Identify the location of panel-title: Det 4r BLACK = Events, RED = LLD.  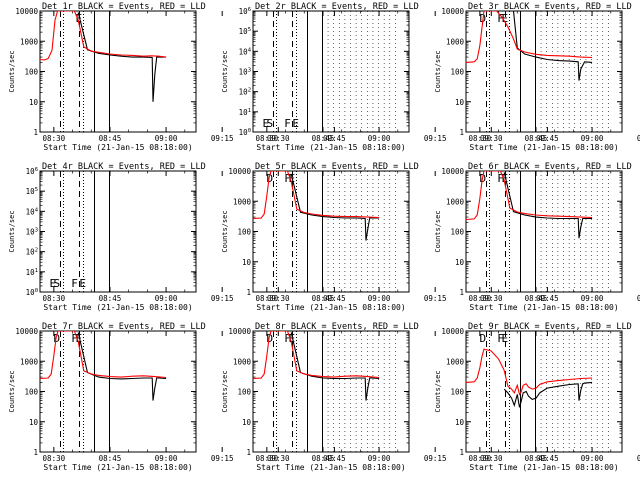
(124, 167).